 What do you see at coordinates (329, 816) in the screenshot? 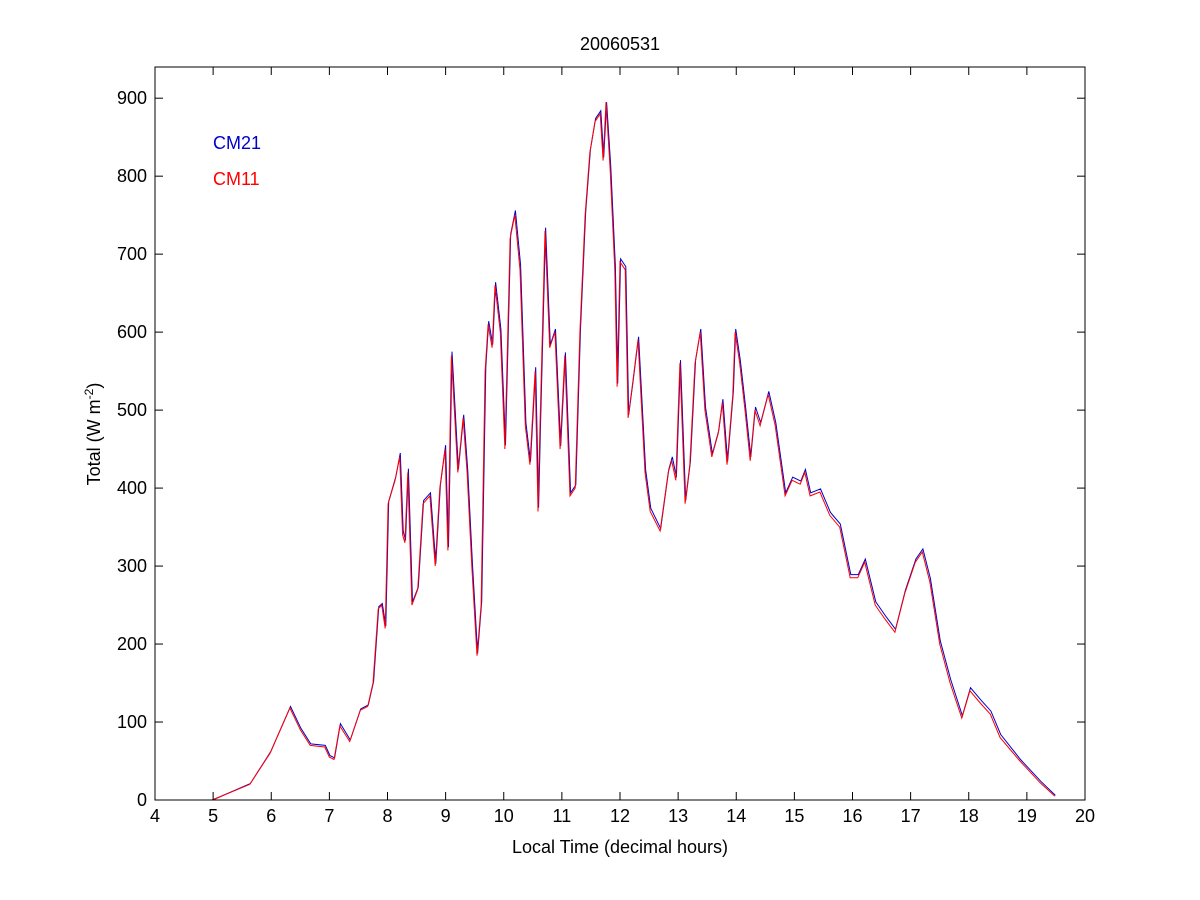
I see `x-tick-label: 7` at bounding box center [329, 816].